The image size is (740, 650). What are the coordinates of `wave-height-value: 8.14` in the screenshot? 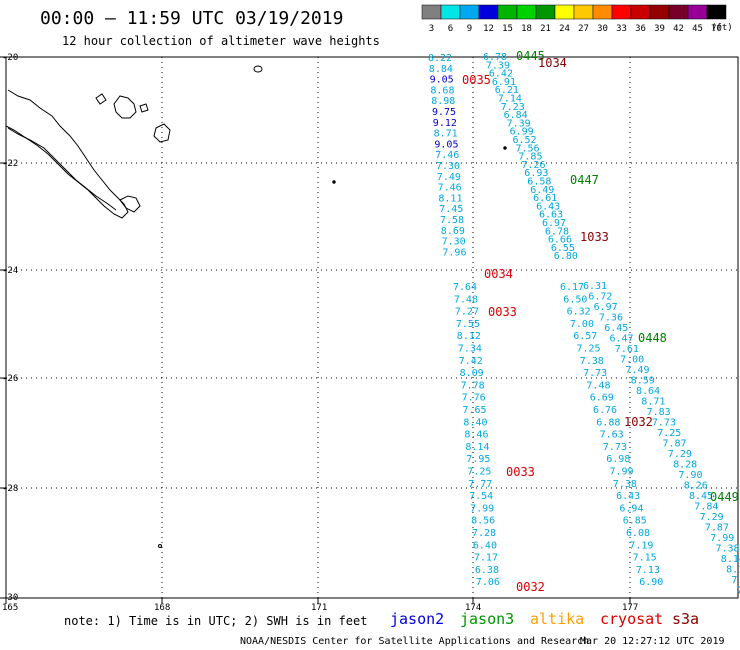 It's located at (730, 559).